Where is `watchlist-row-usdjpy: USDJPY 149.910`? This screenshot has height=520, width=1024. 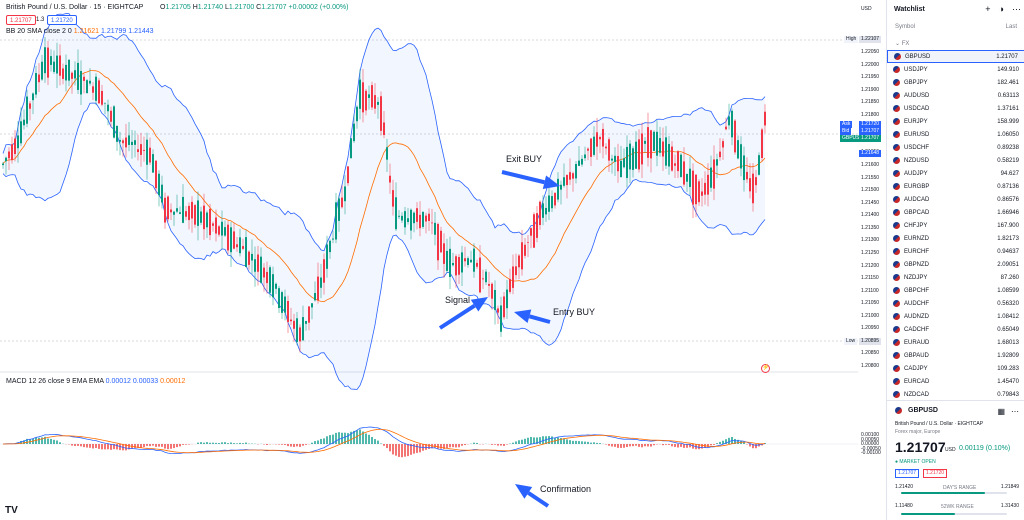
watchlist-row-usdjpy: USDJPY 149.910 is located at coordinates (955, 69).